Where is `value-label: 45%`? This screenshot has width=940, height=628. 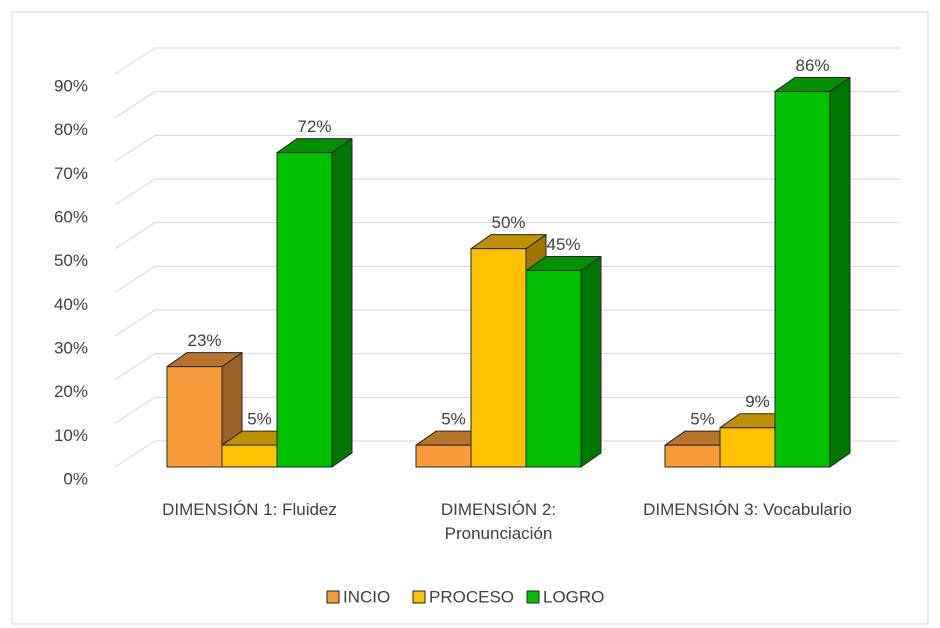 value-label: 45% is located at coordinates (563, 244).